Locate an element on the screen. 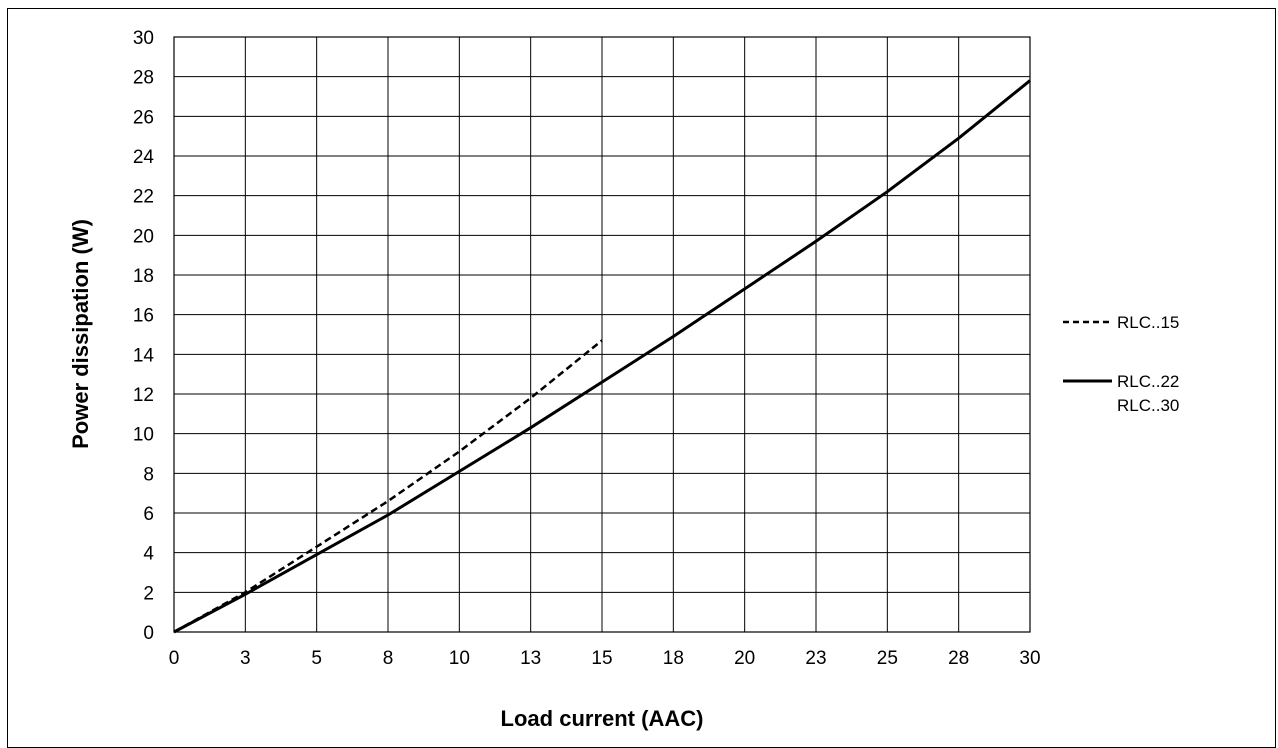 The image size is (1278, 748). y-tick-label: 24 is located at coordinates (144, 157).